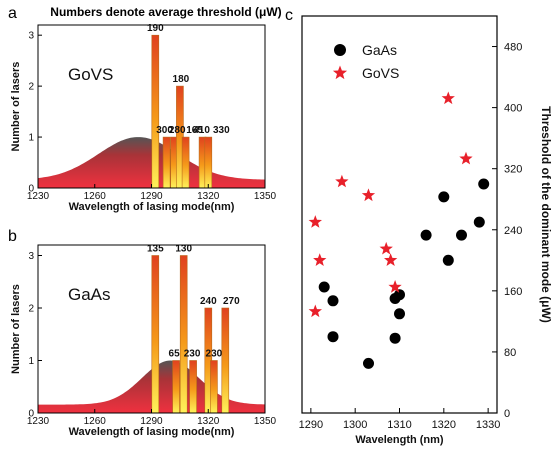 The image size is (556, 449). I want to click on y-tick-label: 80, so click(510, 353).